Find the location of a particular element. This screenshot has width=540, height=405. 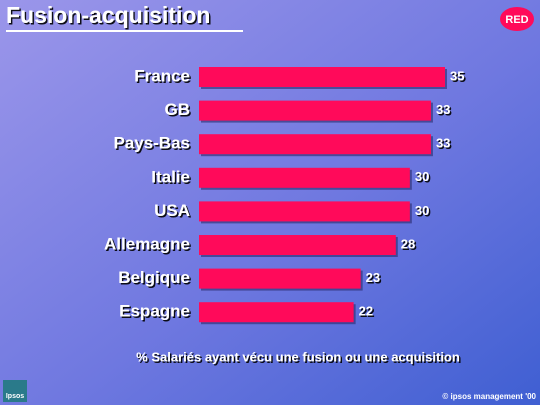

category-label: Belgique is located at coordinates (154, 277).